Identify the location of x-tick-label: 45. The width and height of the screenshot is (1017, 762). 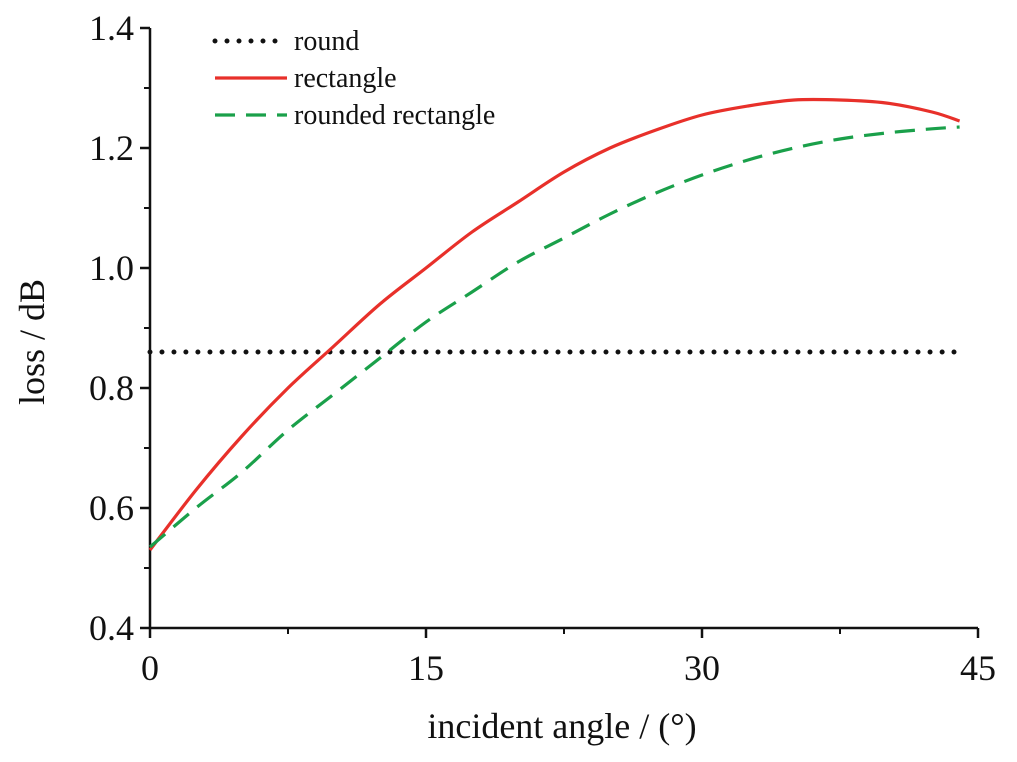
(978, 668).